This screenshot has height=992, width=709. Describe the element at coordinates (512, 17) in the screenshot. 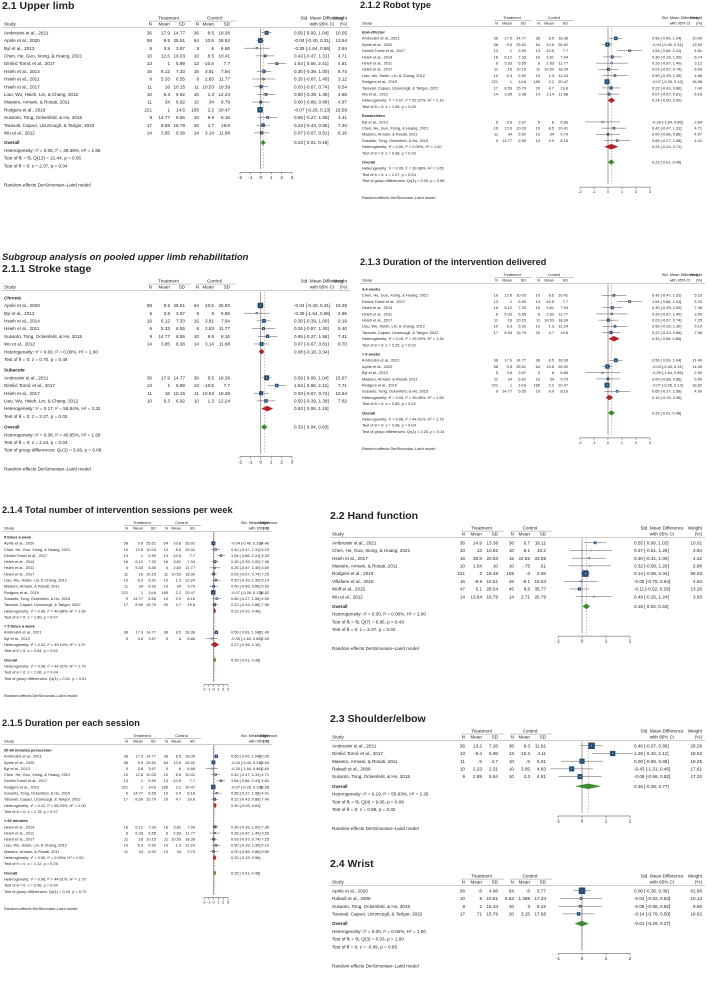

I see `header-treatment: Treatment` at that location.